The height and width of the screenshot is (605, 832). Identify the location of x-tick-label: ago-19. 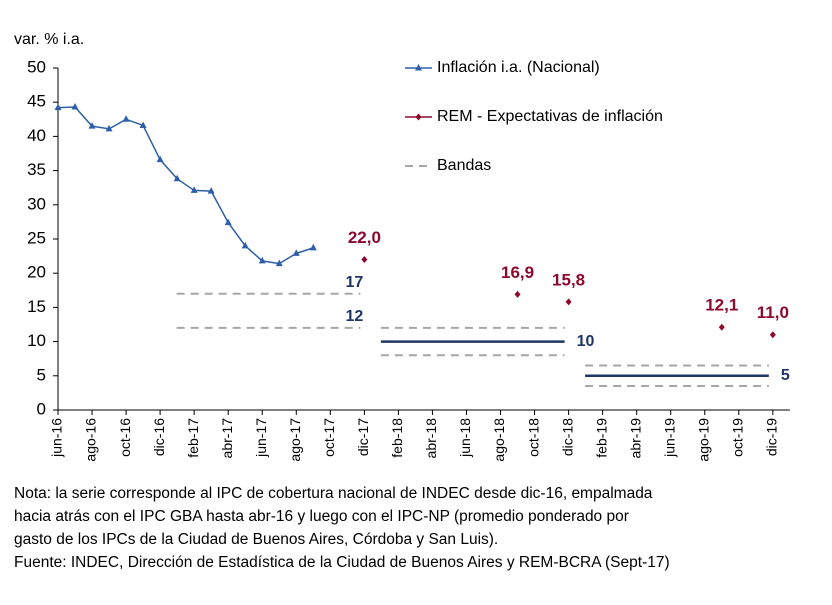
(703, 440).